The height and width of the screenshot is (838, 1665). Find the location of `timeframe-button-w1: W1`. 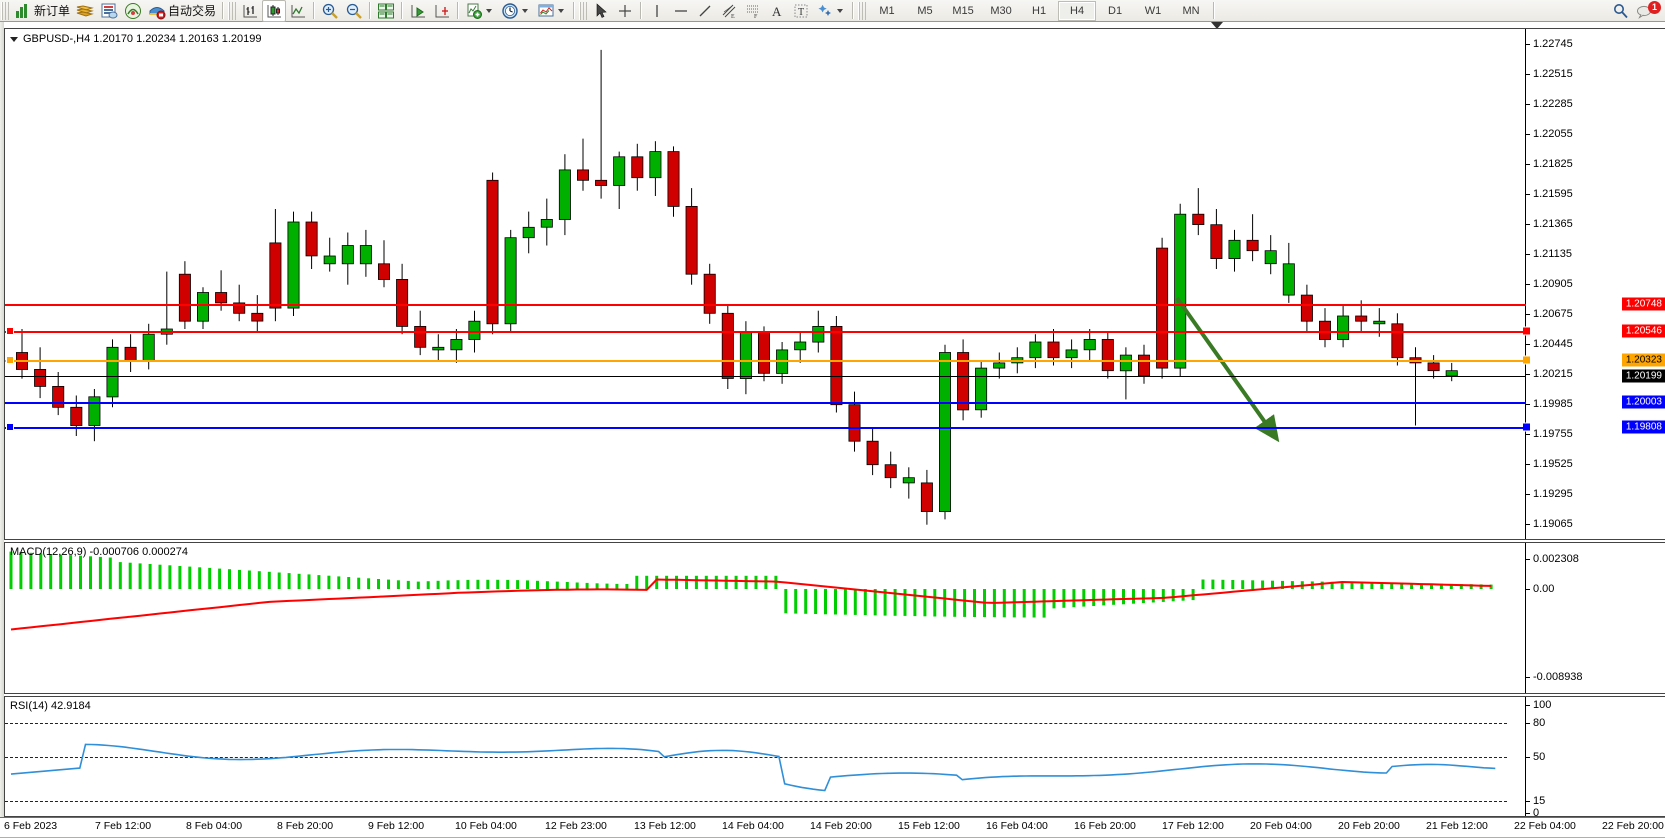

timeframe-button-w1: W1 is located at coordinates (1153, 10).